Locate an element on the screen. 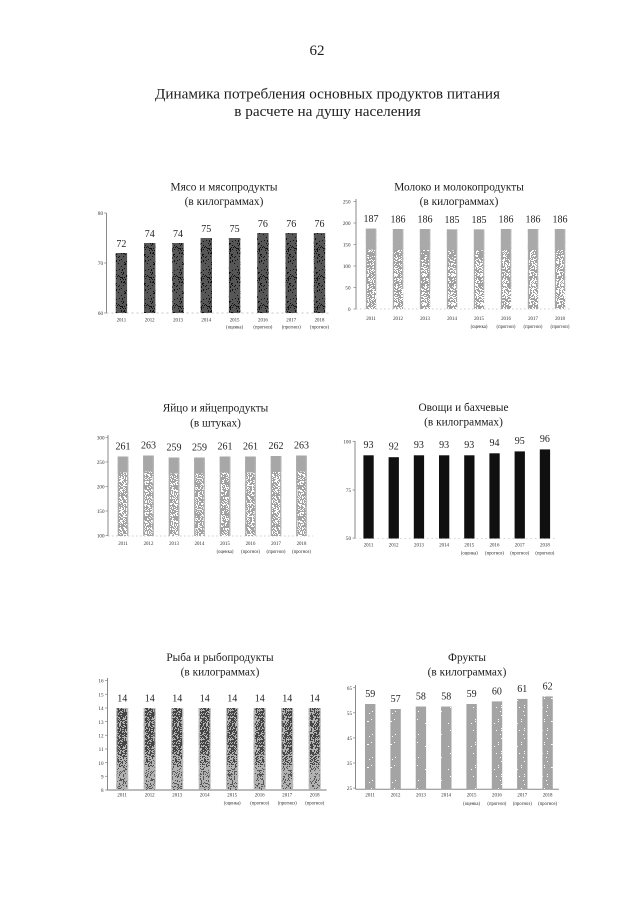 The width and height of the screenshot is (640, 910). svg-text: 8 is located at coordinates (102, 791).